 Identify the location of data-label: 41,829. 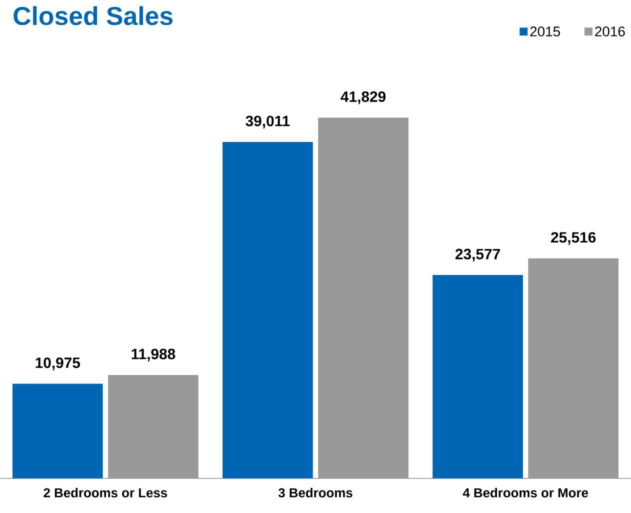
(363, 97).